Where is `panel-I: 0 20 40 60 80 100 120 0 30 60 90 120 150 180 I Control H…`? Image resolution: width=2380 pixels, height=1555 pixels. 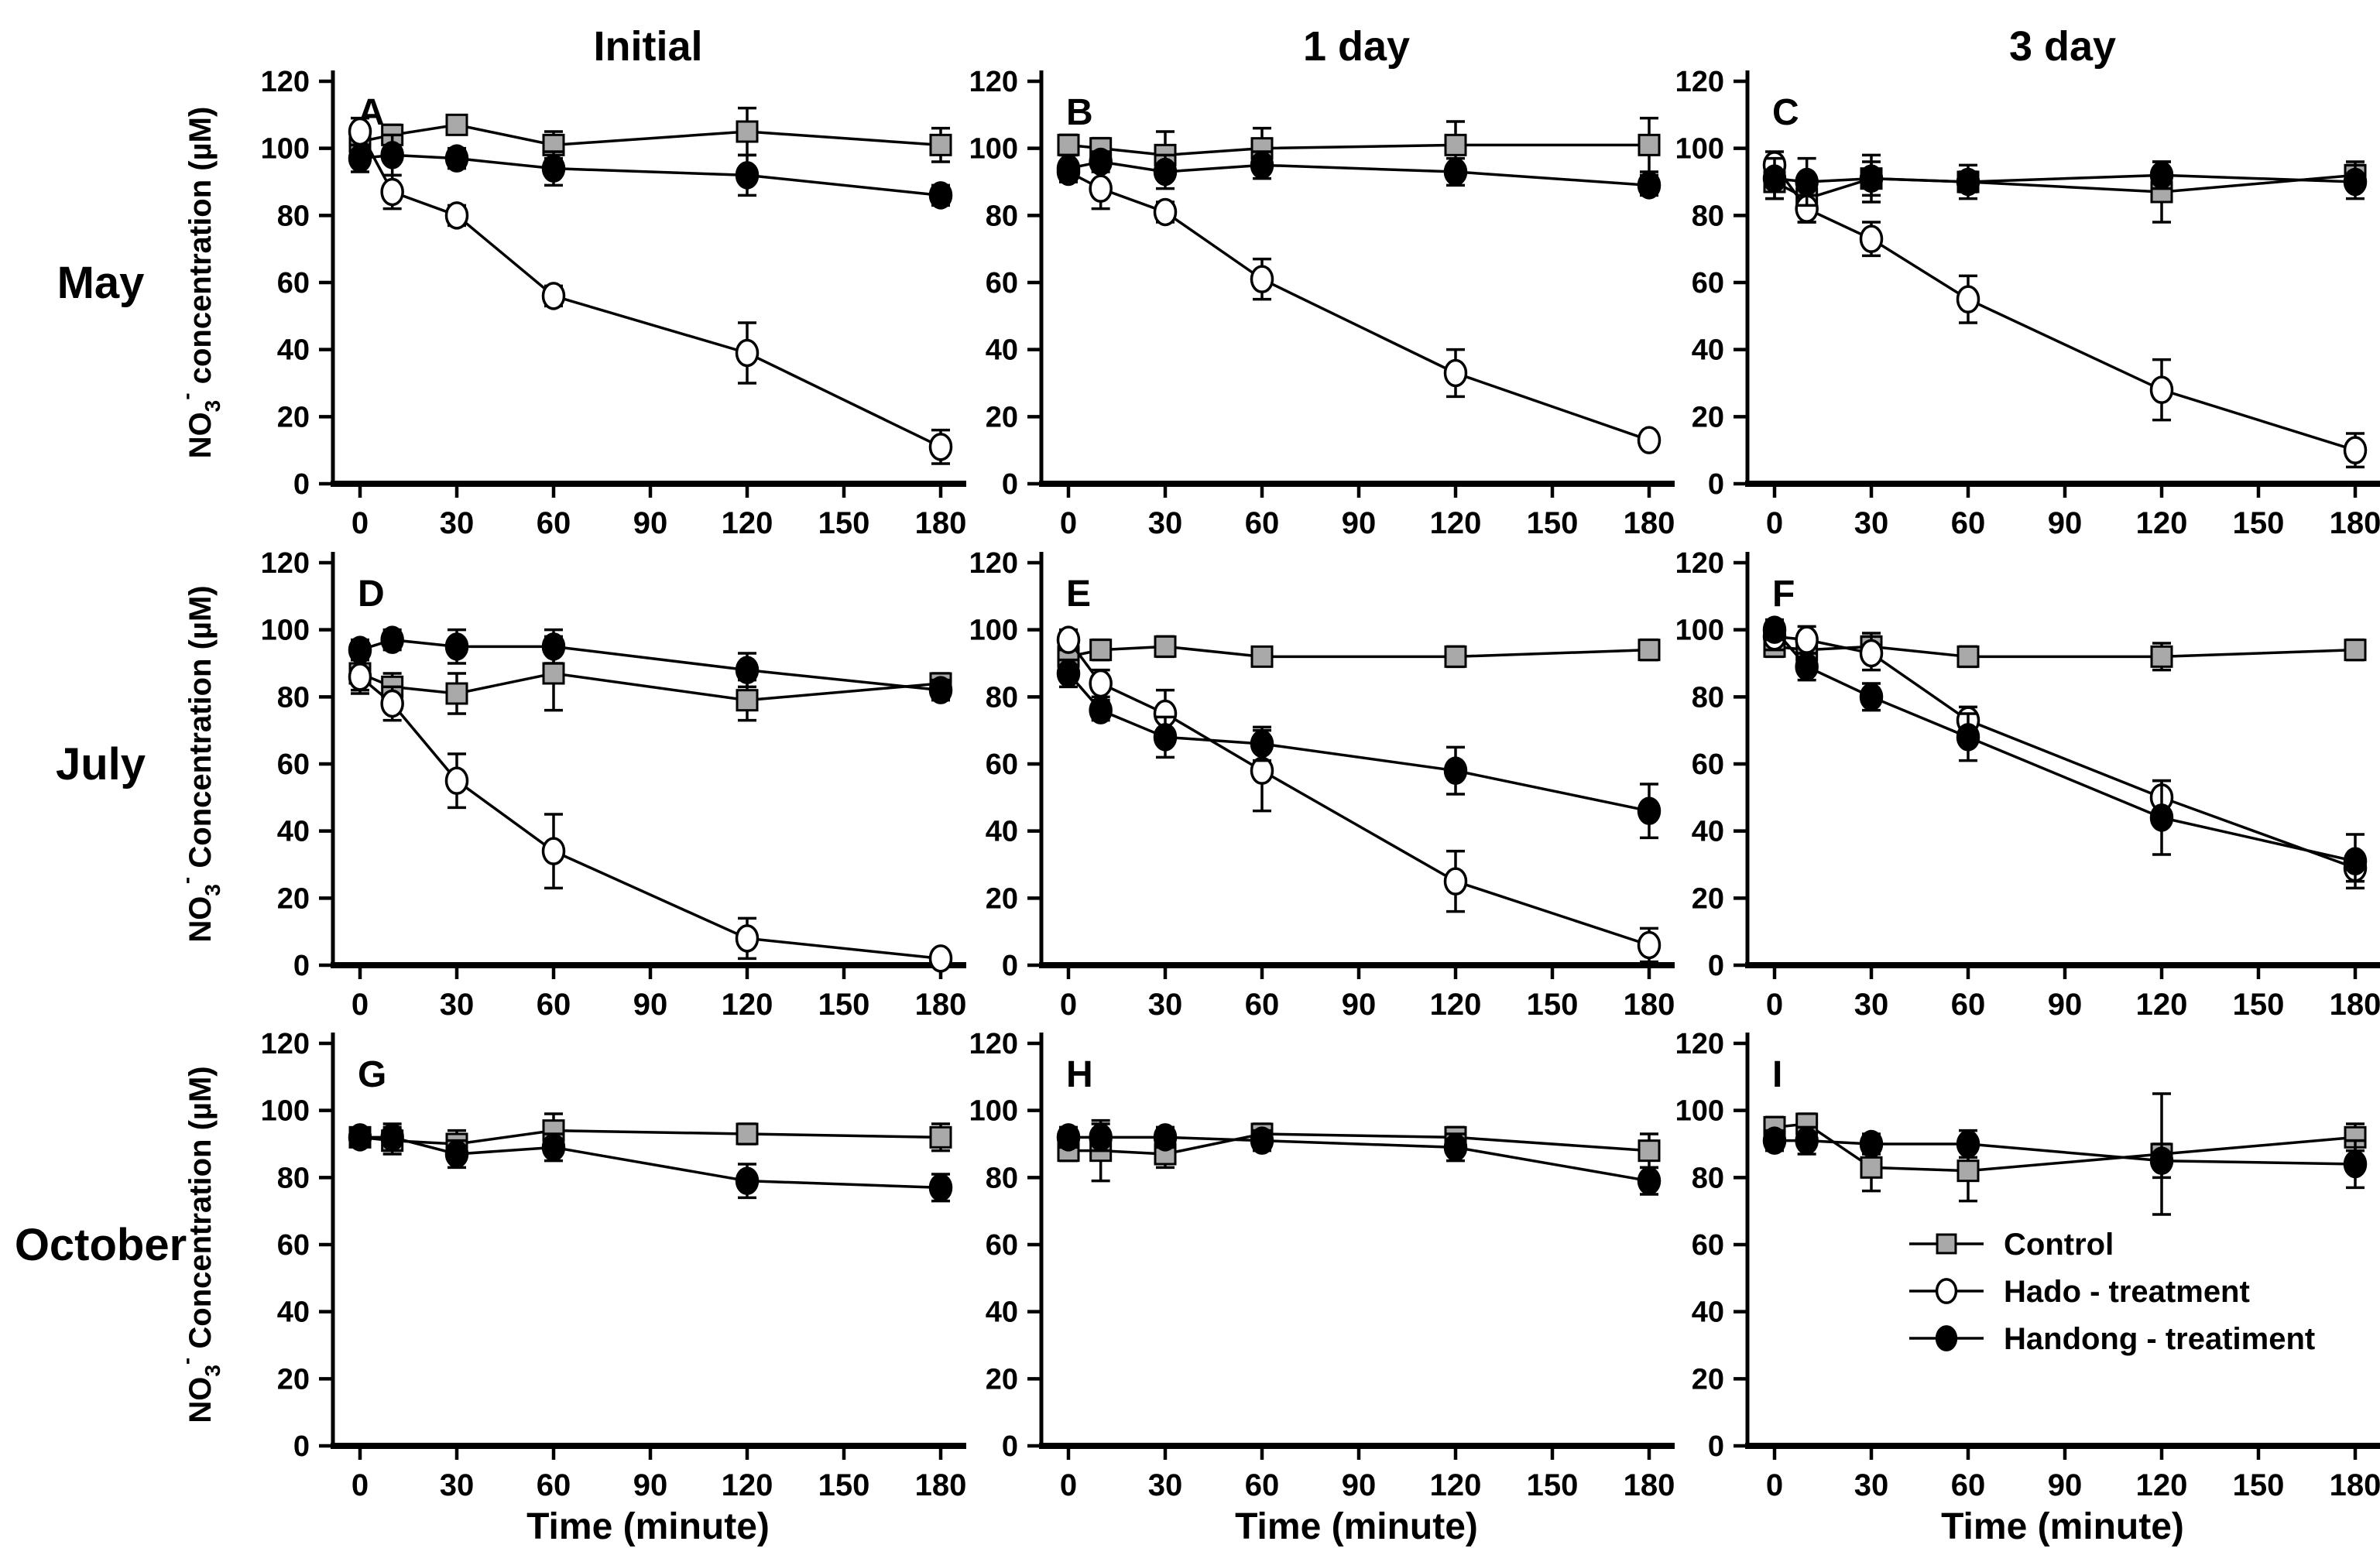
panel-I: 0 20 40 60 80 100 120 0 30 60 90 120 150 180 I Control H… is located at coordinates (2028, 1265).